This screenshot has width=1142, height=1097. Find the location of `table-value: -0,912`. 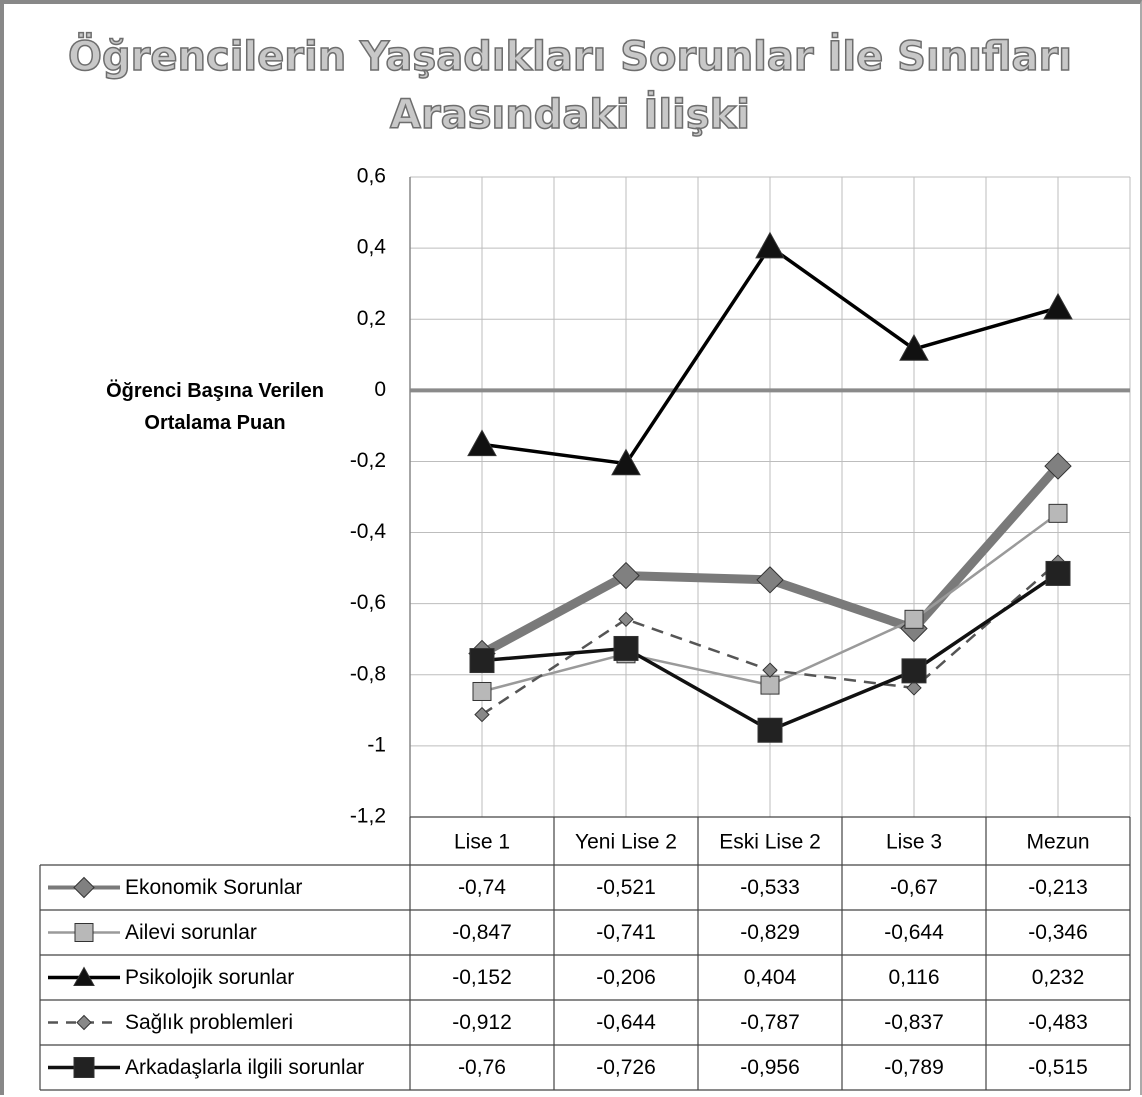

table-value: -0,912 is located at coordinates (482, 1022).